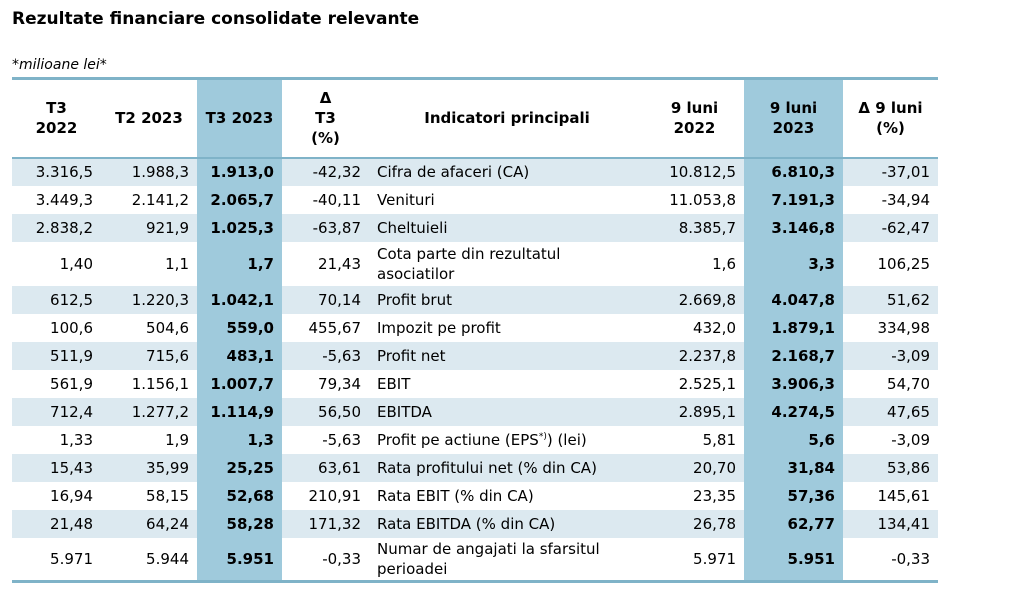 Image resolution: width=1024 pixels, height=612 pixels. Describe the element at coordinates (694, 171) in the screenshot. I see `cell-nine-2022: 10.812,5` at that location.